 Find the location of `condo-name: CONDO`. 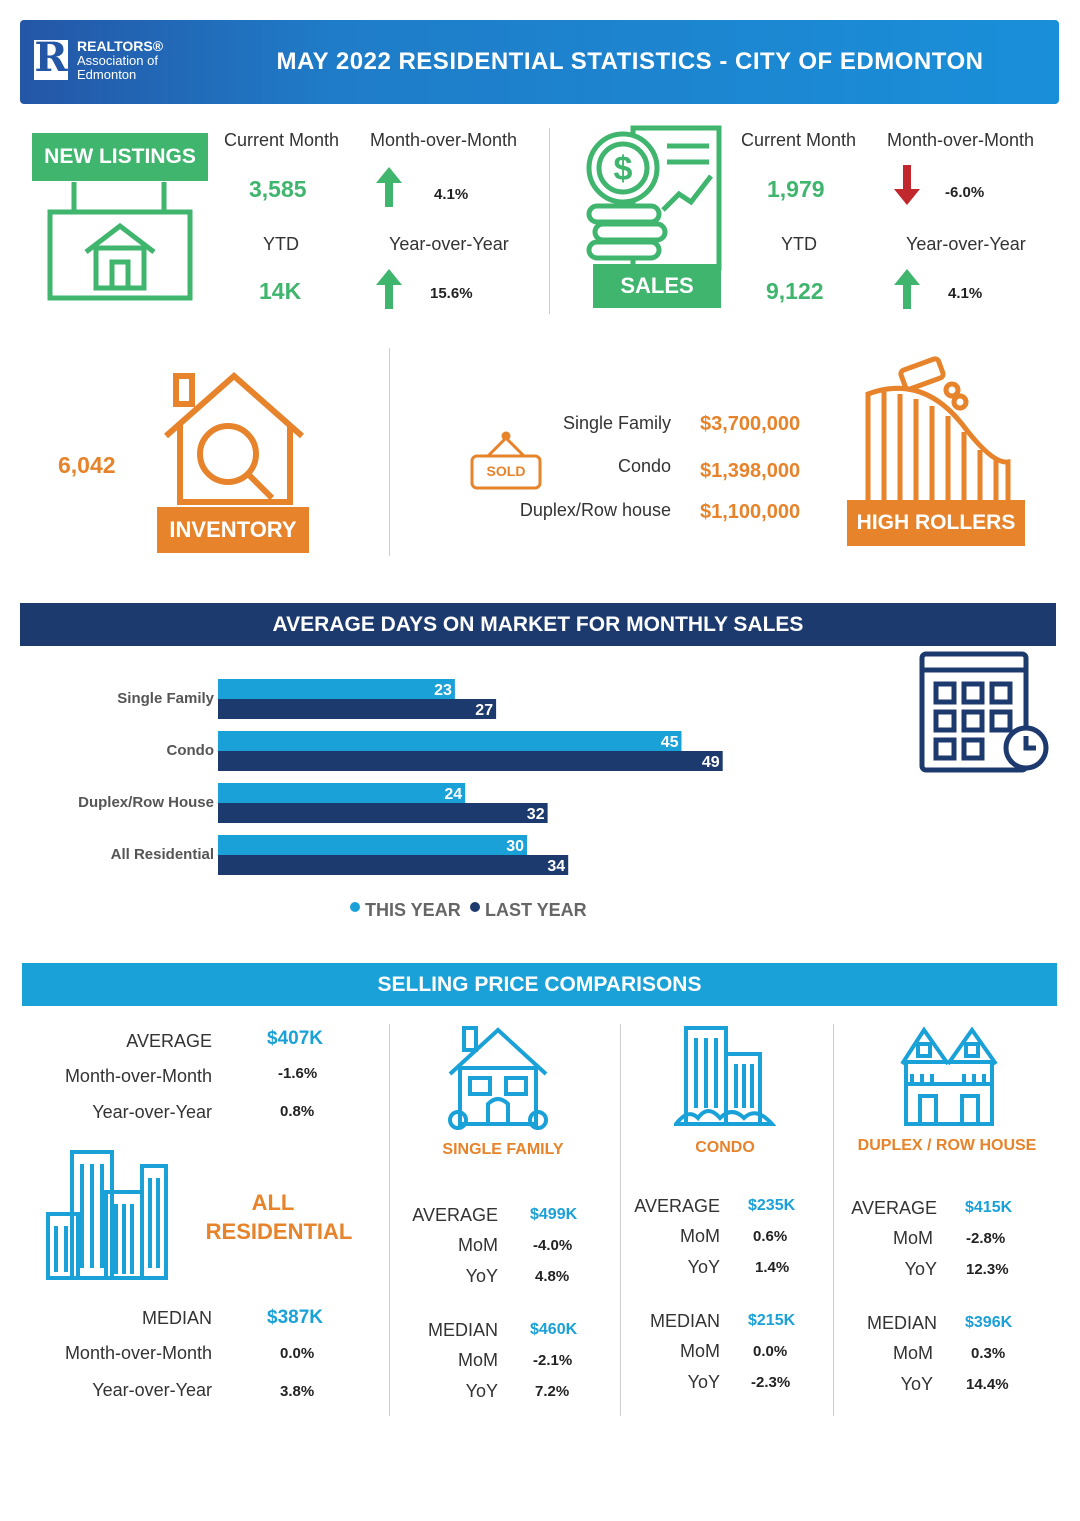

condo-name: CONDO is located at coordinates (725, 1147).